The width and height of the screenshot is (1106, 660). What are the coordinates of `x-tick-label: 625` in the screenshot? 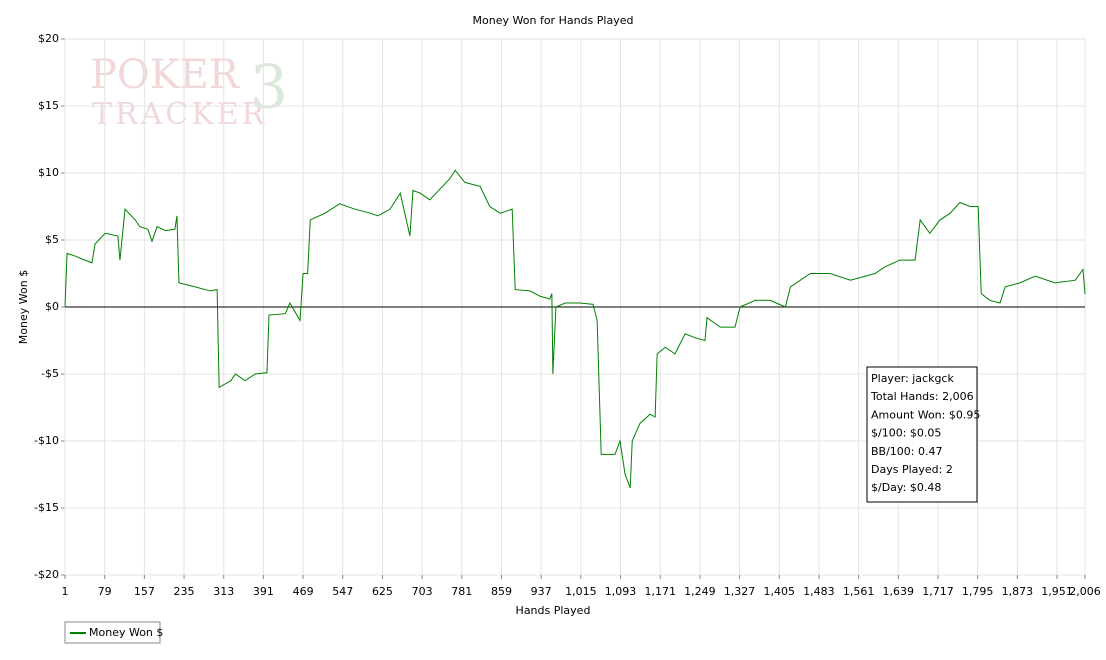 It's located at (382, 591).